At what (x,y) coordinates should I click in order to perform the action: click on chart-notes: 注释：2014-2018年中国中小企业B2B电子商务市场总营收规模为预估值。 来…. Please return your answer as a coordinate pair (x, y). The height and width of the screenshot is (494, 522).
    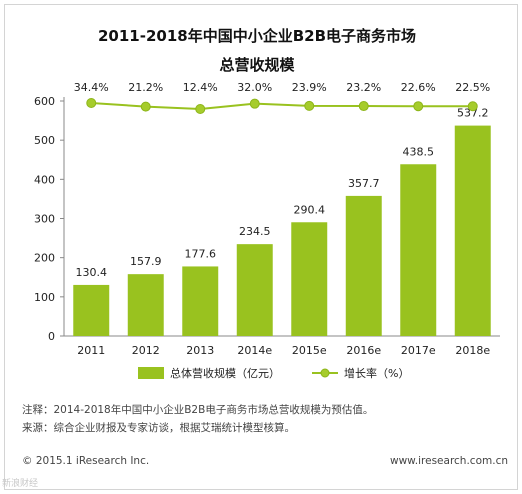
    Looking at the image, I should click on (197, 419).